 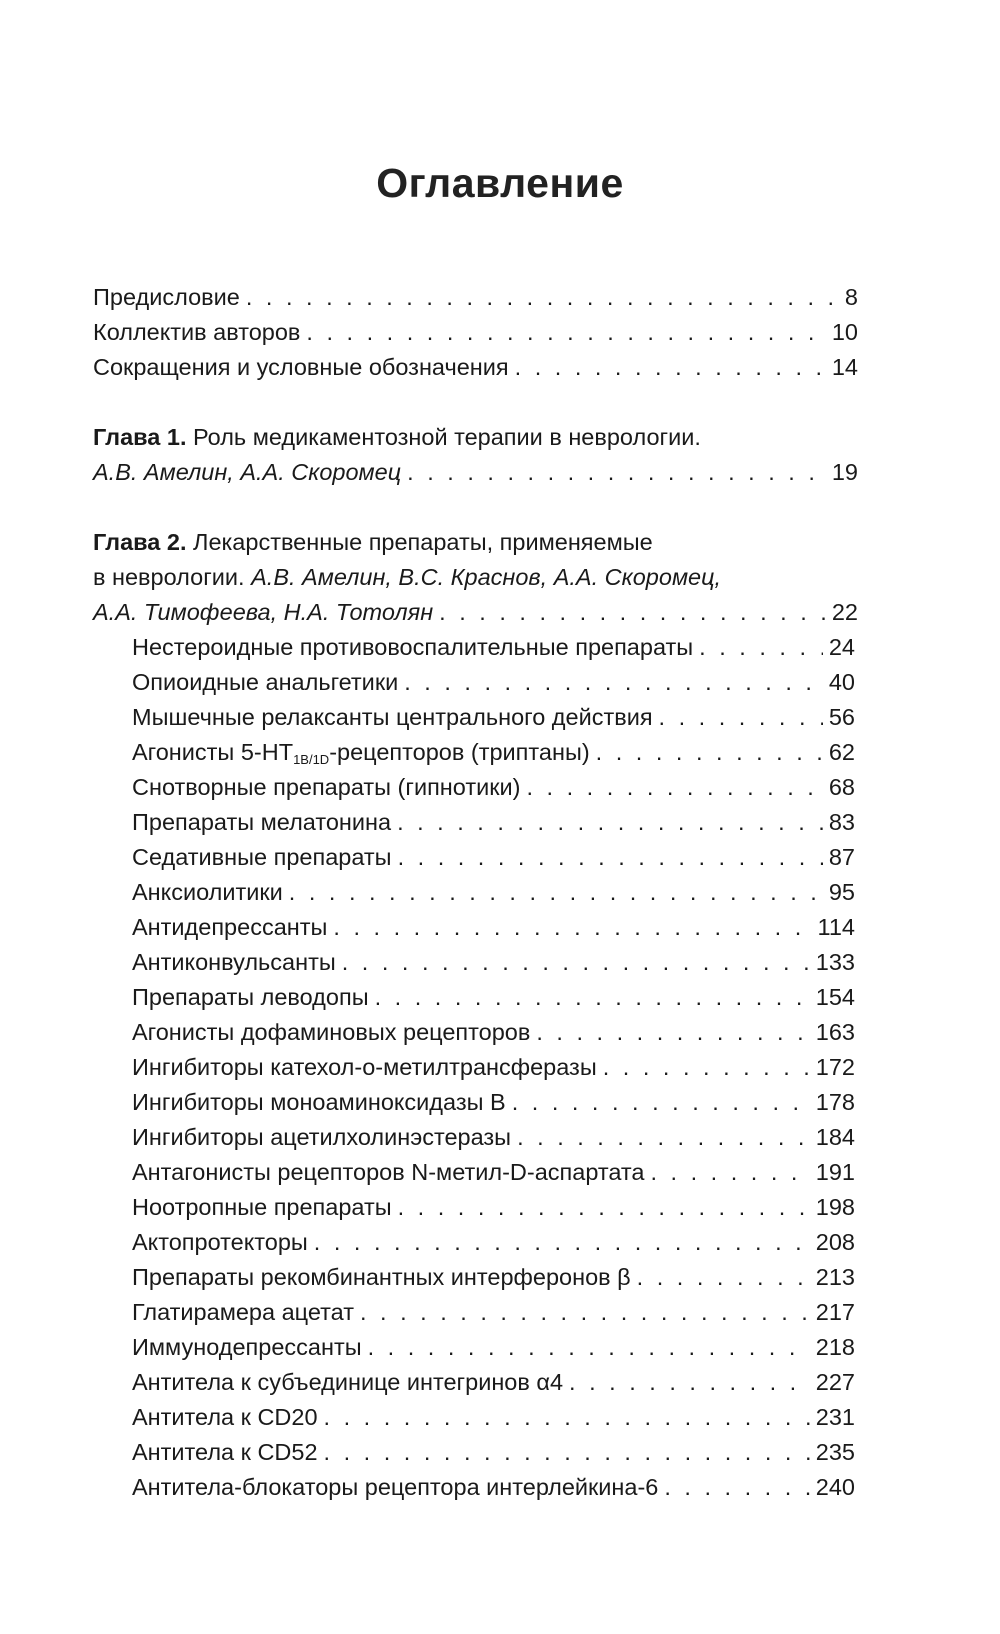 I want to click on toc-section-entry: Антидепрессанты 114, so click(x=474, y=927).